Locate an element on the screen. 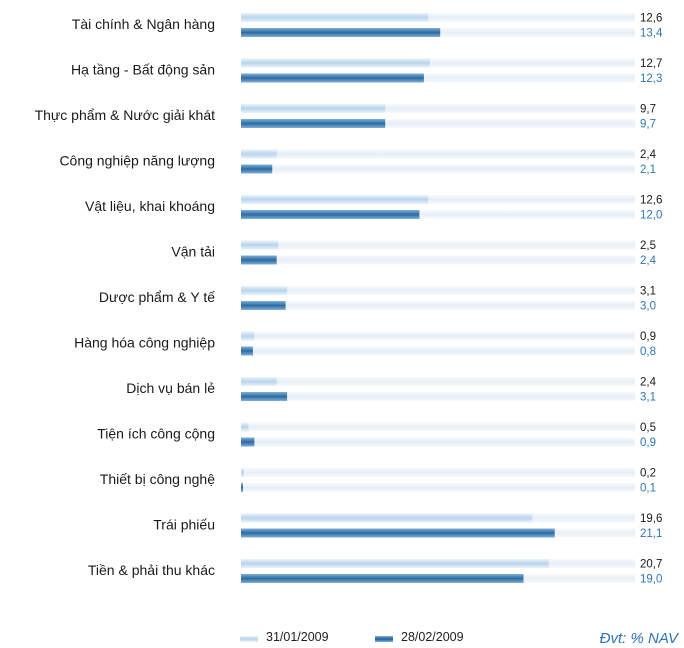 This screenshot has width=684, height=648. category-label-trai-phieu: Trái phiếu is located at coordinates (184, 525).